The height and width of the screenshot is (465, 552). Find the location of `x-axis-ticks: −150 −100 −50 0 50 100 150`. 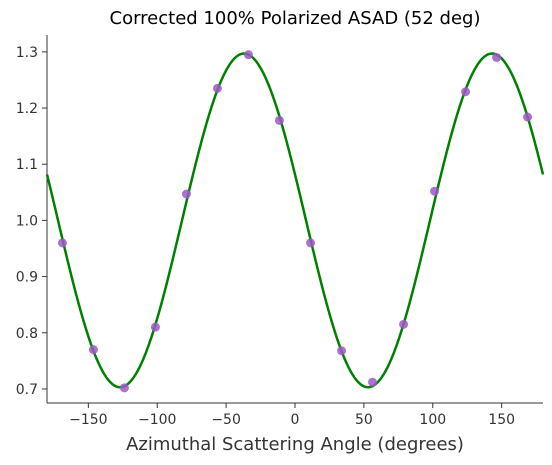

x-axis-ticks: −150 −100 −50 0 50 100 150 is located at coordinates (292, 415).